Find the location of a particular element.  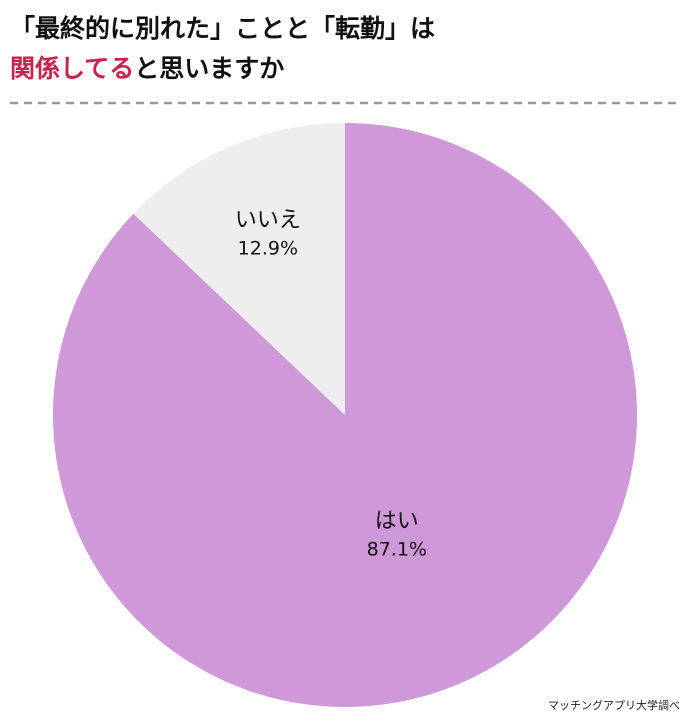

slice-value: 12.9% is located at coordinates (268, 249).